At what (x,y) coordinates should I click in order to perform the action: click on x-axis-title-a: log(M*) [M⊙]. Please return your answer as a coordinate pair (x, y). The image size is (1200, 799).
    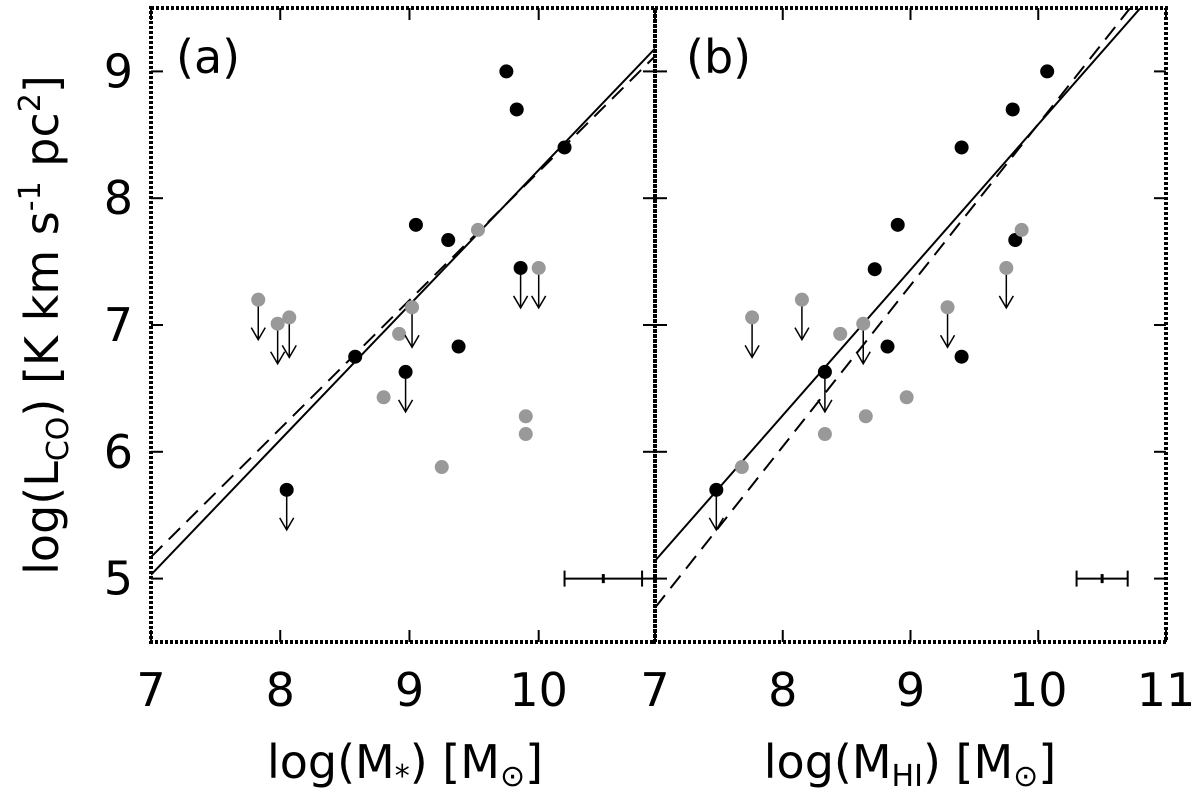
    Looking at the image, I should click on (405, 764).